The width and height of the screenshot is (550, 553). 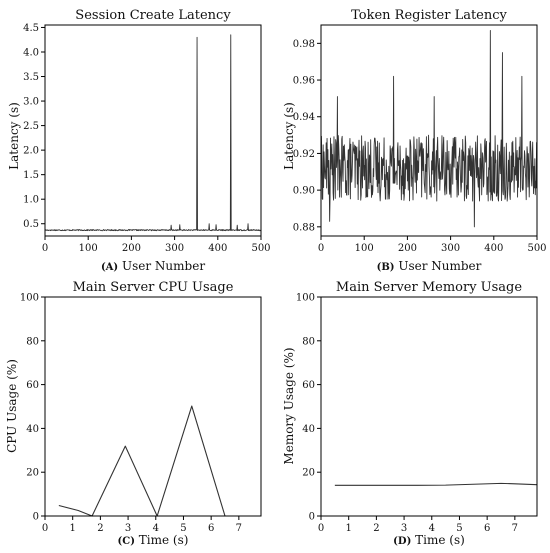 What do you see at coordinates (32, 385) in the screenshot?
I see `y-tick-label-c-3: 60` at bounding box center [32, 385].